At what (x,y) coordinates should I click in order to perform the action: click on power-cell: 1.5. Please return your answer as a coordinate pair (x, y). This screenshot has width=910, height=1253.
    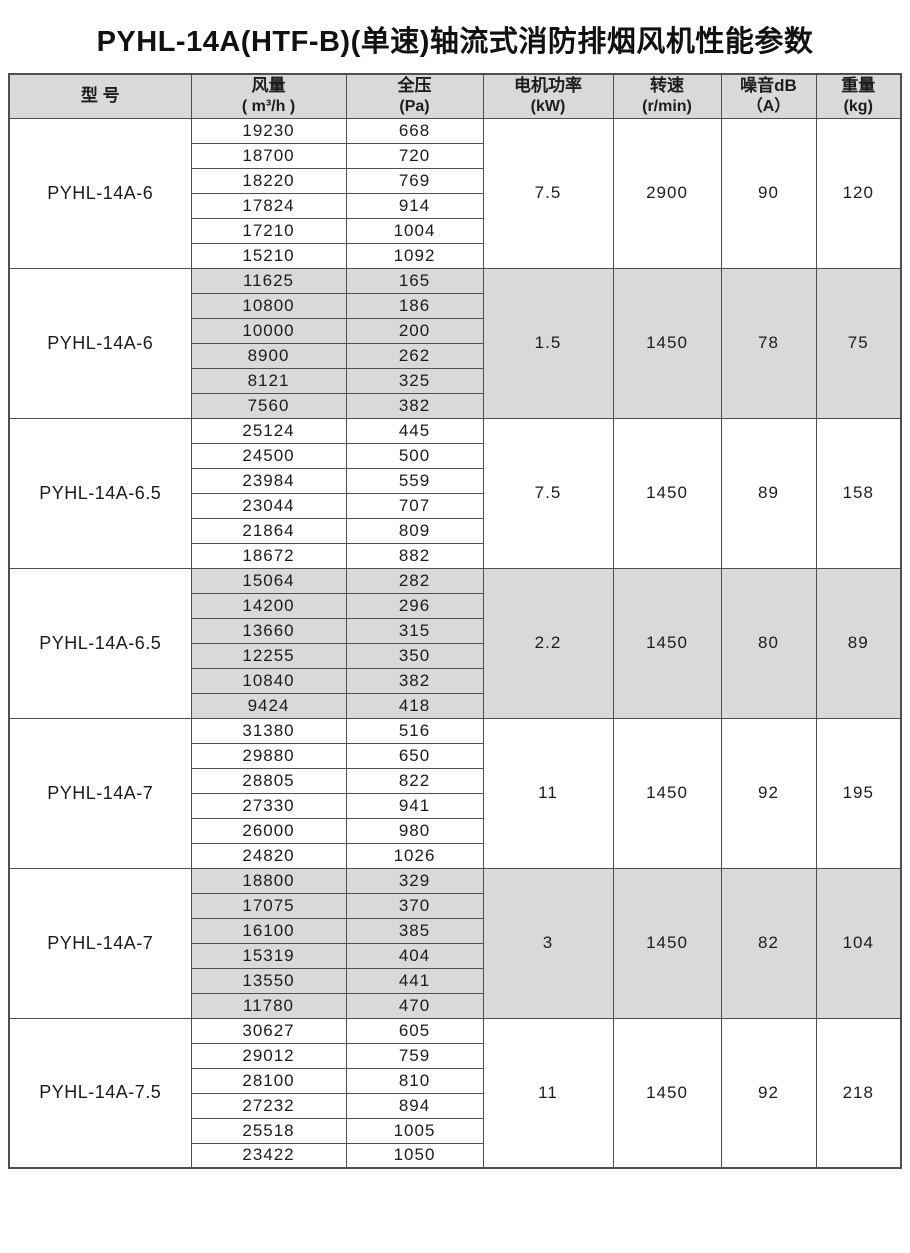
    Looking at the image, I should click on (548, 343).